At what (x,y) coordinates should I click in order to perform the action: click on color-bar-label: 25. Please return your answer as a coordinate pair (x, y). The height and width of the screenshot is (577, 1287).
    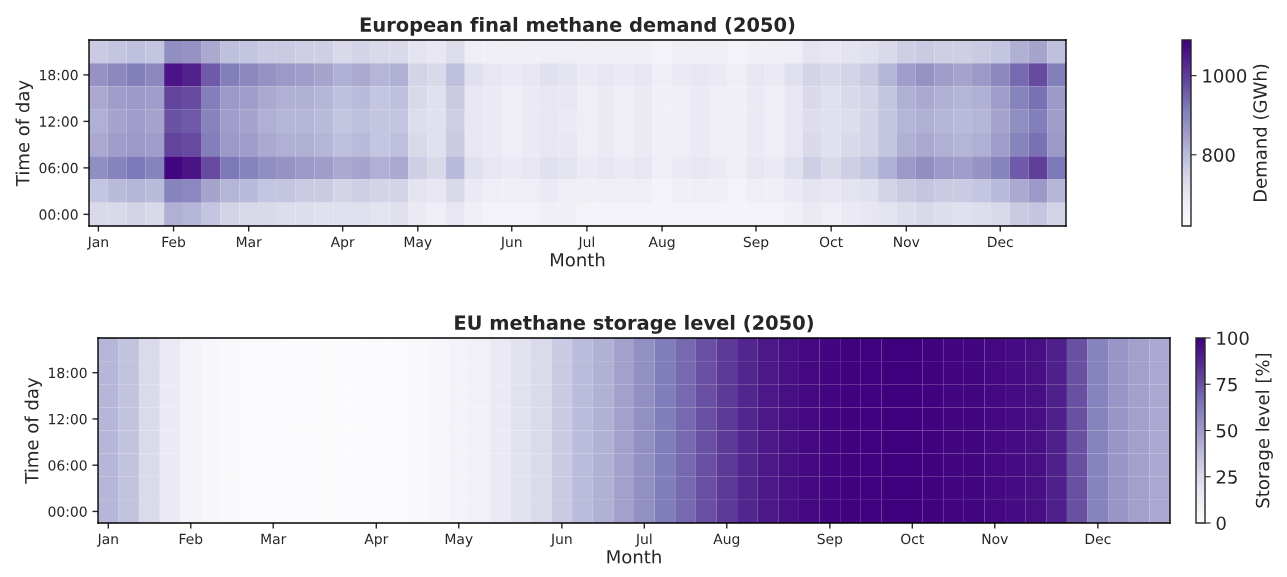
    Looking at the image, I should click on (1226, 477).